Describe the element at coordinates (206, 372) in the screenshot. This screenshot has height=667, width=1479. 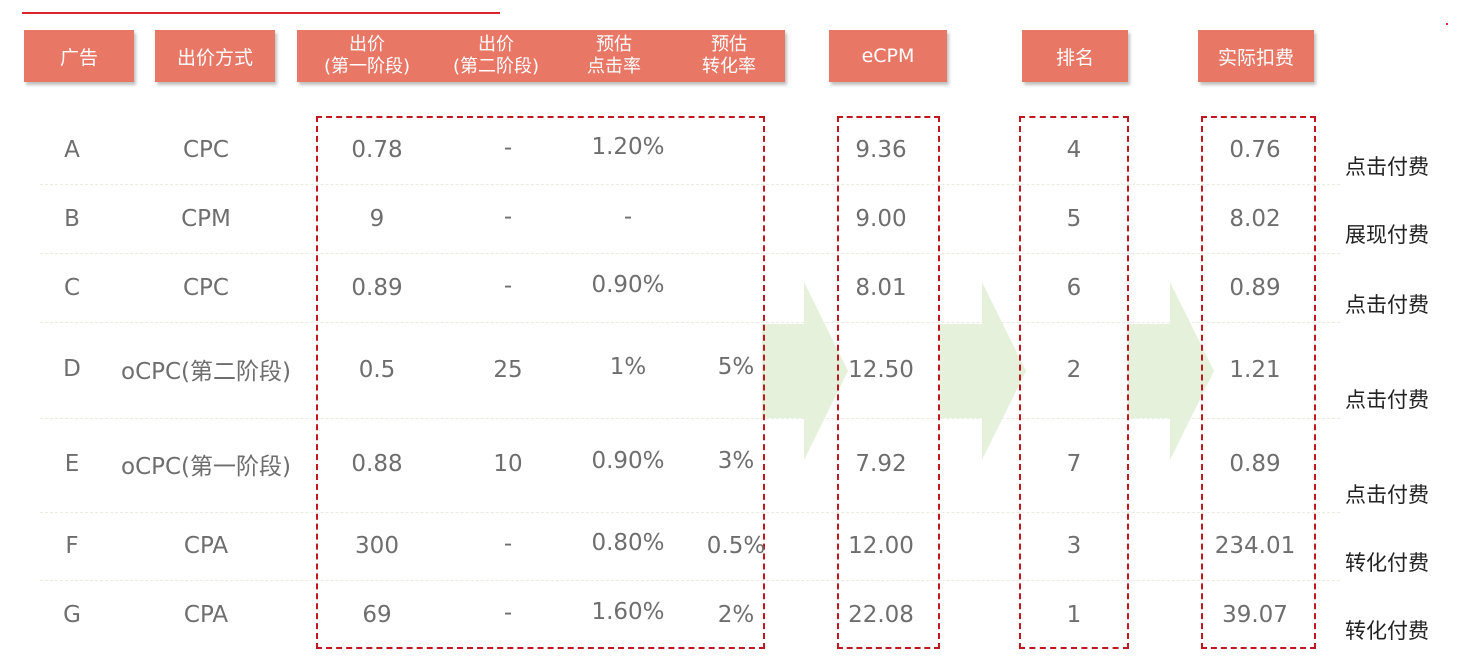
I see `cell-method: oCPC(第二阶段)` at that location.